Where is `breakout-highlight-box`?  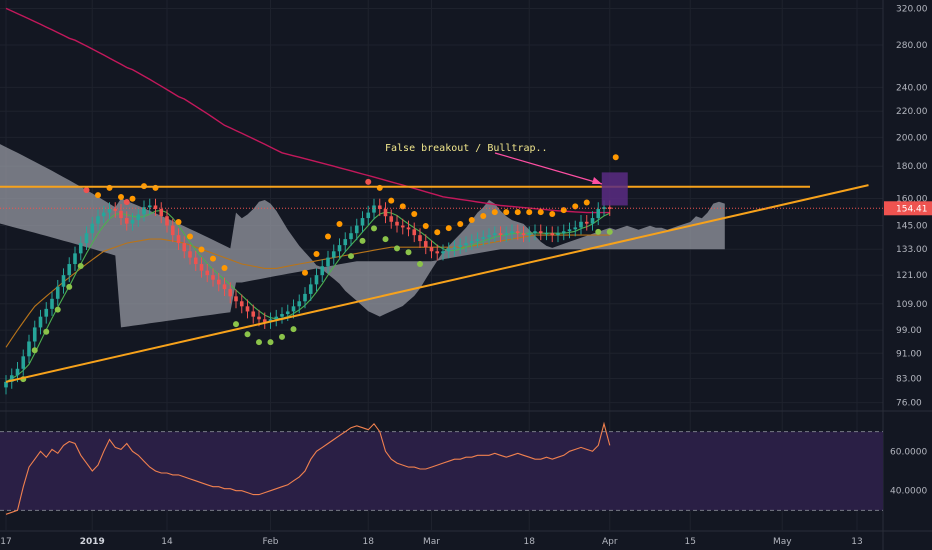
breakout-highlight-box is located at coordinates (614, 189).